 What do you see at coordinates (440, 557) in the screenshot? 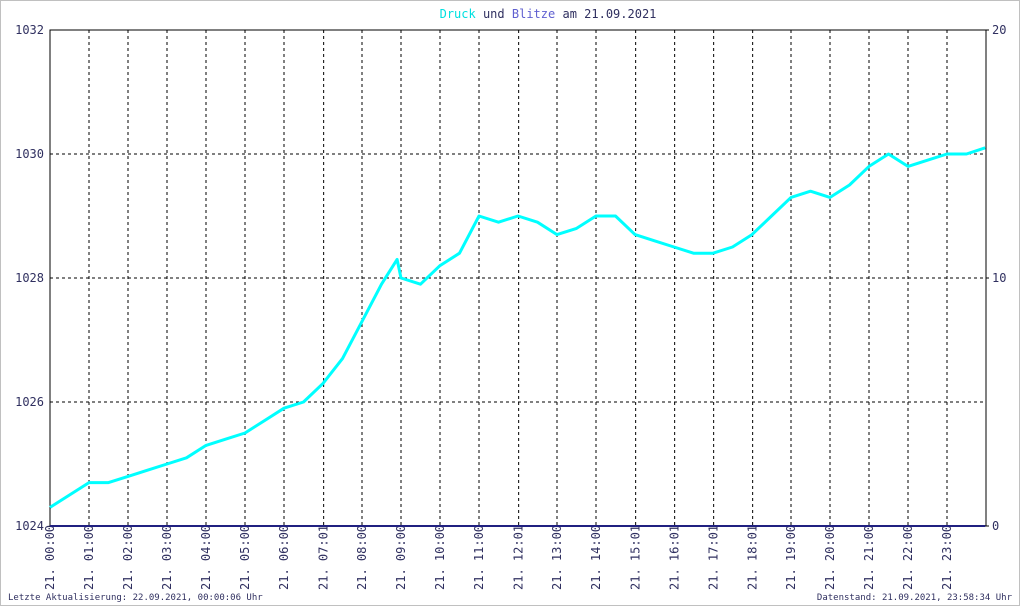
I see `x-tick-label: 21. 10:00` at bounding box center [440, 557].